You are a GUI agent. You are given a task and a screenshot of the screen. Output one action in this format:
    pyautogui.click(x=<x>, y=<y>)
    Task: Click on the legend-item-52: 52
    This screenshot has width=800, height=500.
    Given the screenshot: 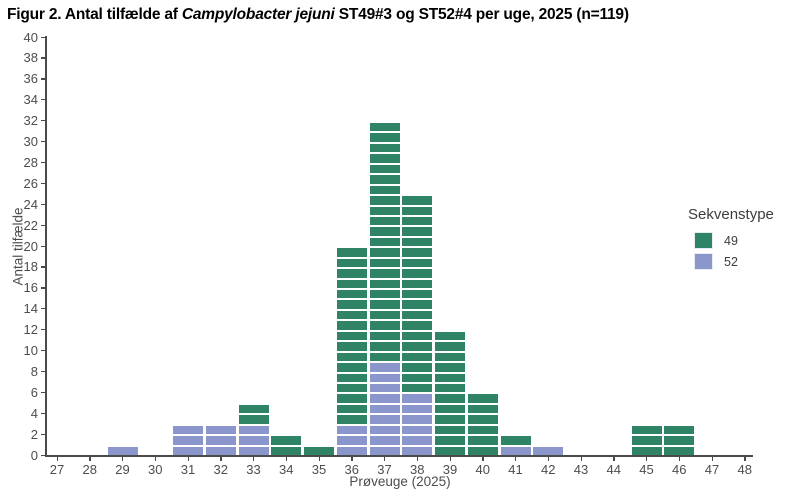 What is the action you would take?
    pyautogui.click(x=734, y=261)
    